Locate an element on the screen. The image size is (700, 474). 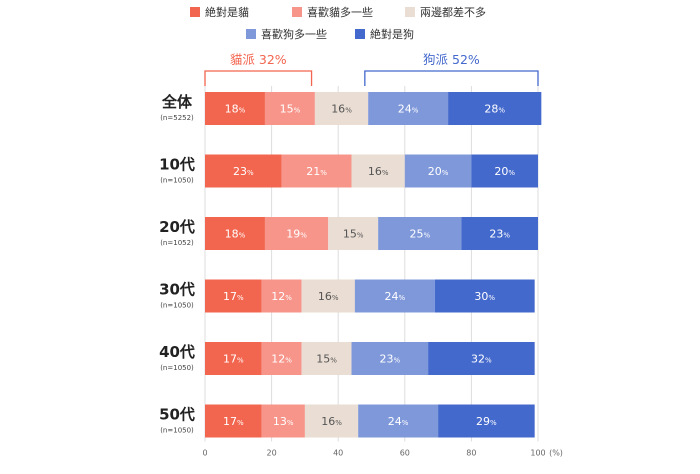
bar-segment-r1-s2 is located at coordinates (289, 108).